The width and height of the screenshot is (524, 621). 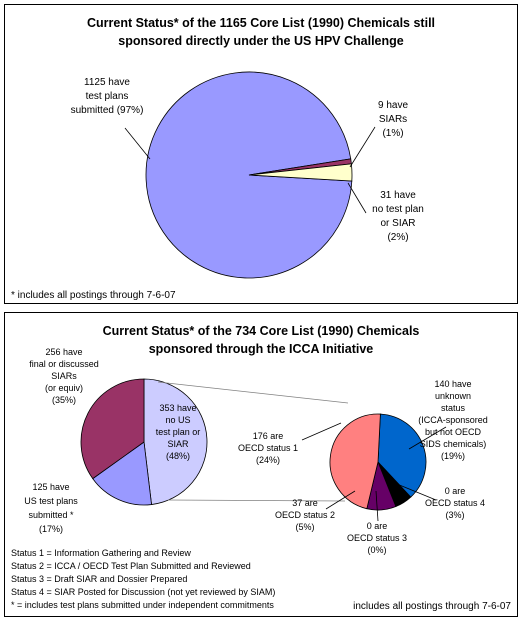 I want to click on pie-slice-test-plans-submitted, so click(x=249, y=175).